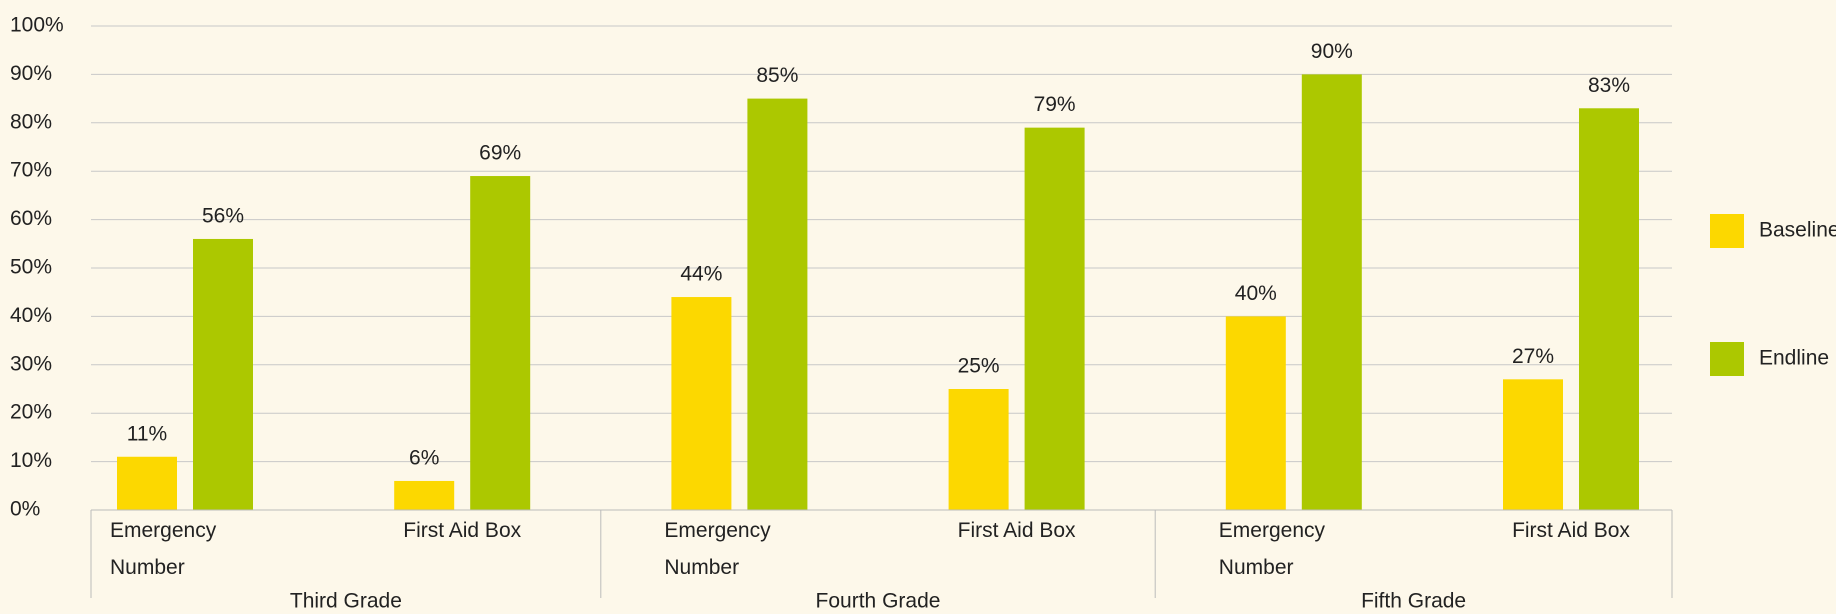 The height and width of the screenshot is (614, 1836). Describe the element at coordinates (31, 218) in the screenshot. I see `y-tick-label: 60%` at that location.